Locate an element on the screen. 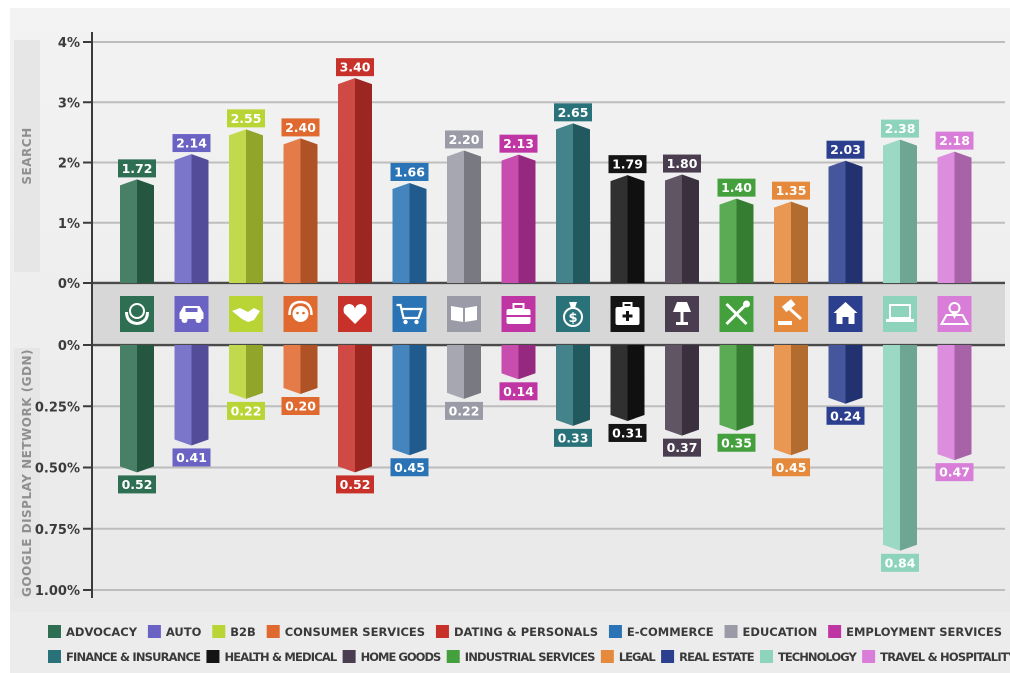  gdn-tick-label: 0.50% is located at coordinates (57, 469).